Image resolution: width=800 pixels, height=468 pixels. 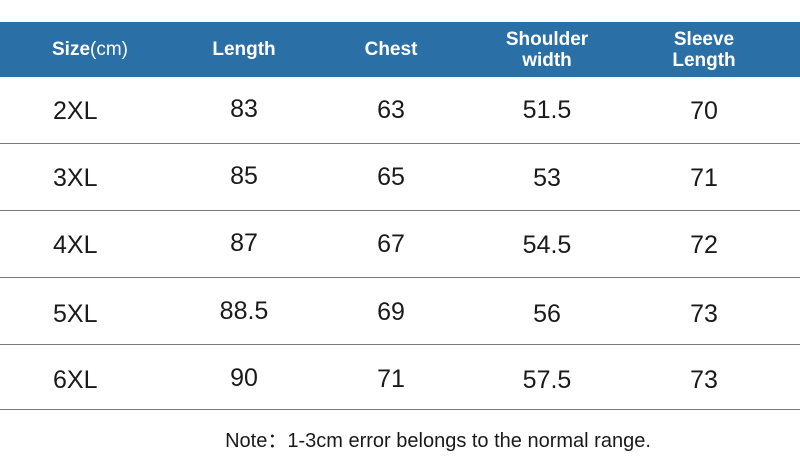 I want to click on table-row: 4XL 87 67 54.5 72, so click(x=400, y=244).